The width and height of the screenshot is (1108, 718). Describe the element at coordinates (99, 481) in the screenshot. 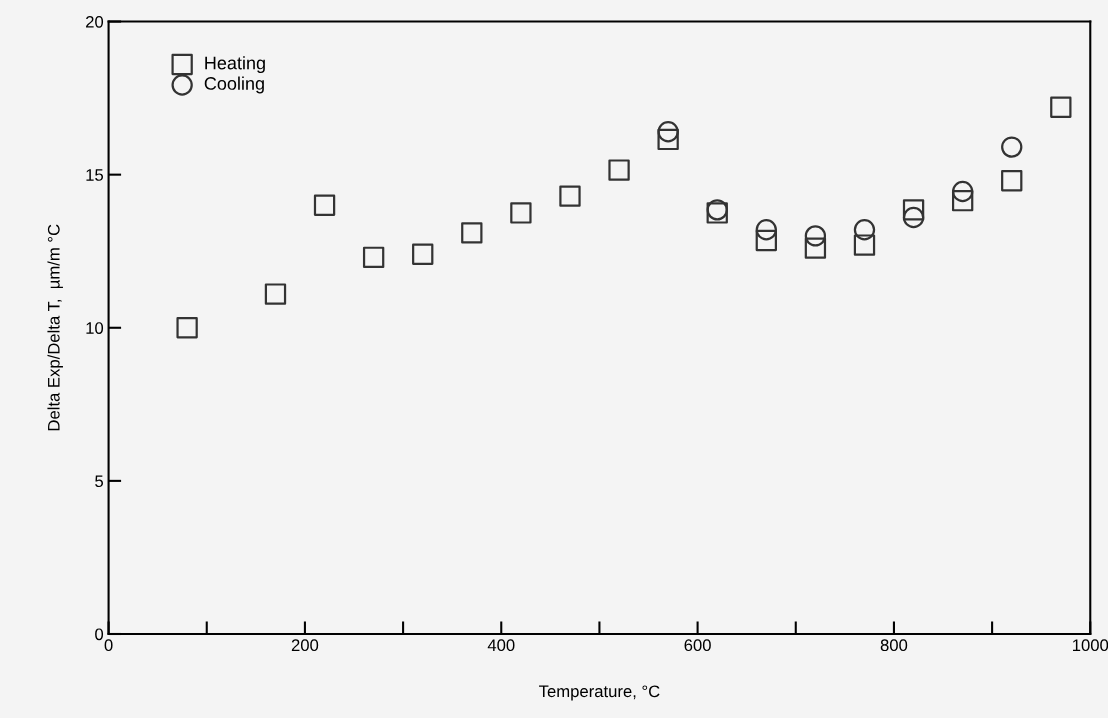

I see `y-tick-label: 5` at that location.